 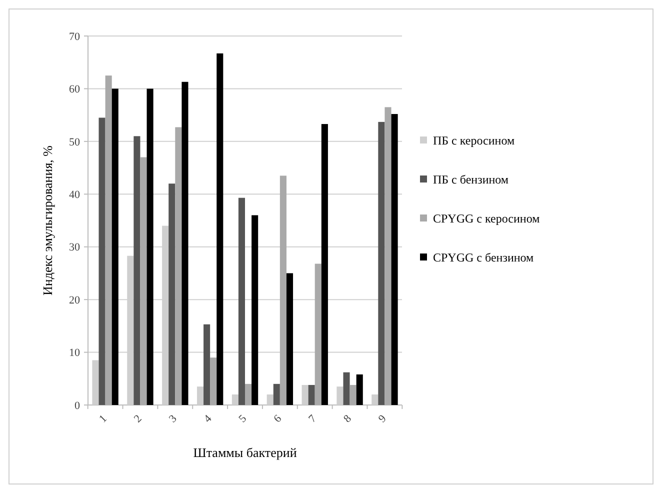 What do you see at coordinates (383, 419) in the screenshot?
I see `x-tick-label: 9` at bounding box center [383, 419].